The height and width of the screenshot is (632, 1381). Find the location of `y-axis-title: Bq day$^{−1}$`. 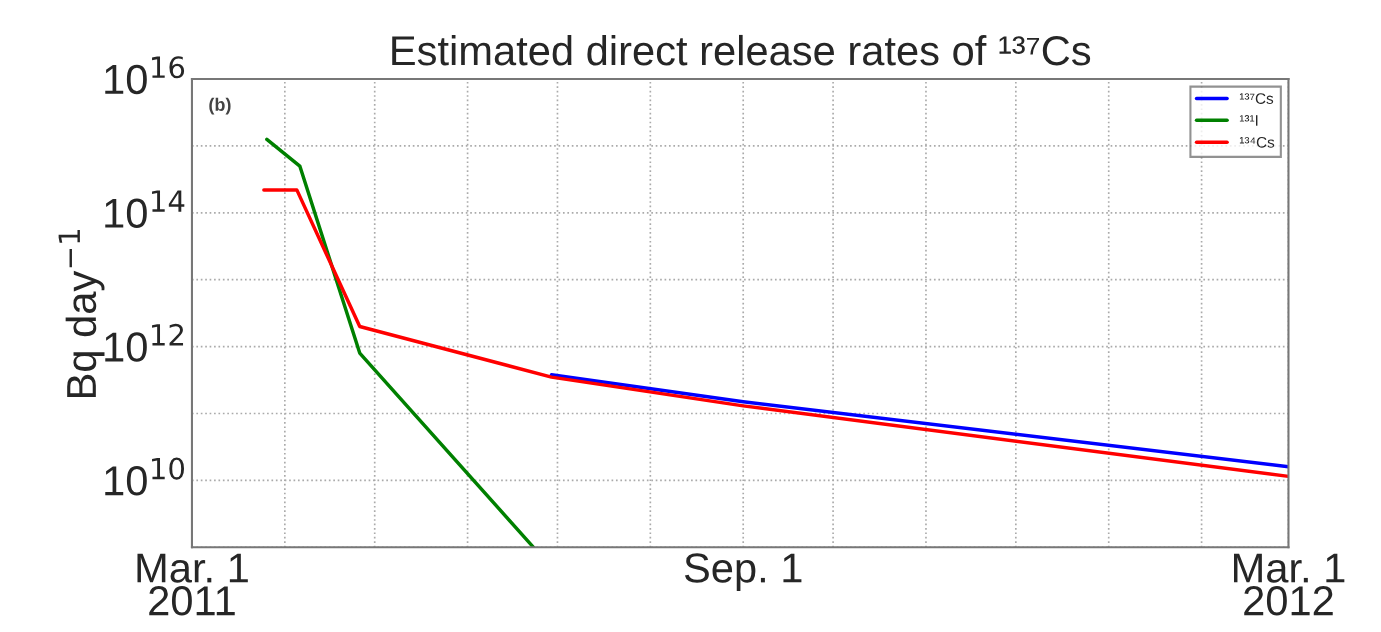

y-axis-title: Bq day$^{−1}$ is located at coordinates (81, 314).